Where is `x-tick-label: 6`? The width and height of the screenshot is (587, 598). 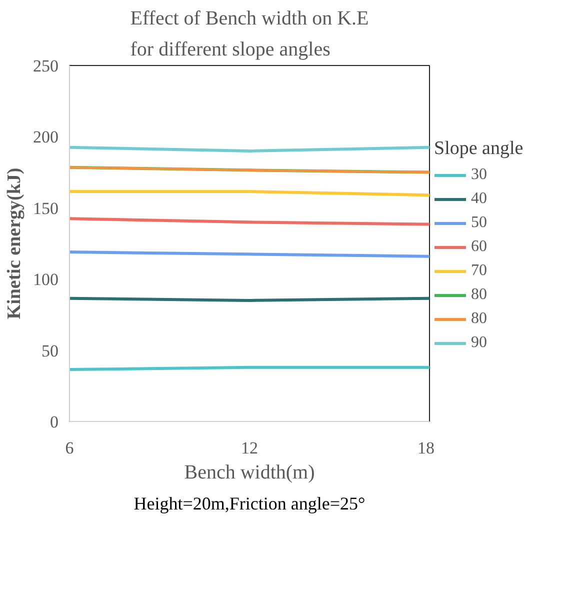 x-tick-label: 6 is located at coordinates (69, 448).